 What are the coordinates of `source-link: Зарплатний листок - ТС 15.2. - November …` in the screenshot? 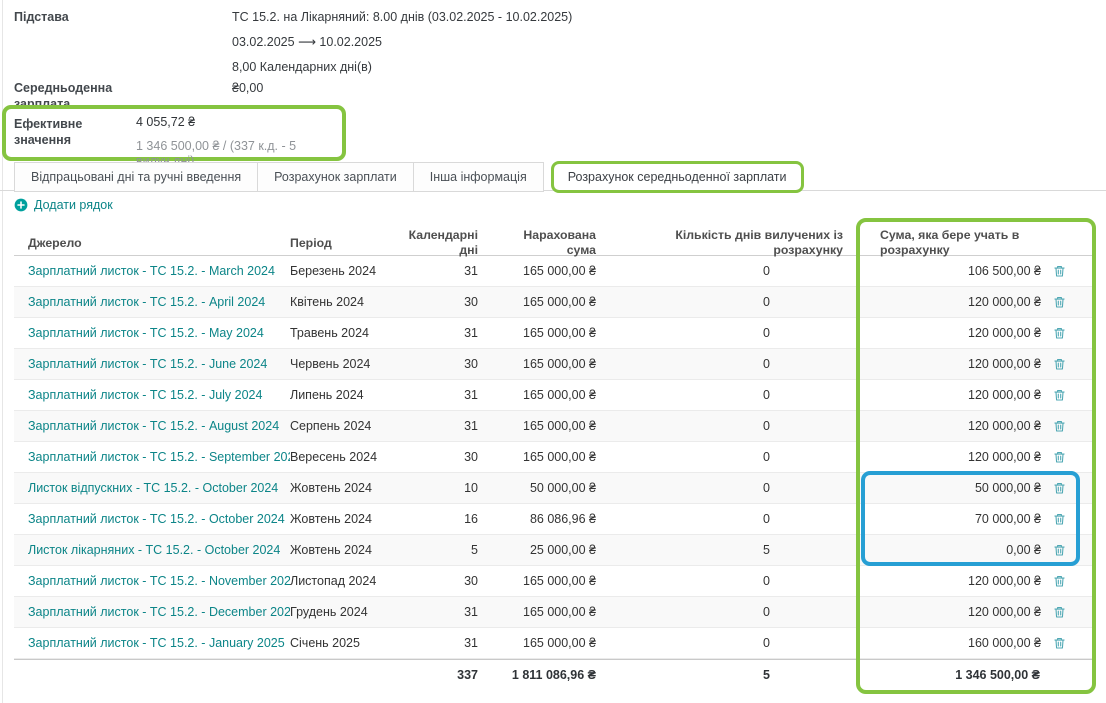 It's located at (159, 580).